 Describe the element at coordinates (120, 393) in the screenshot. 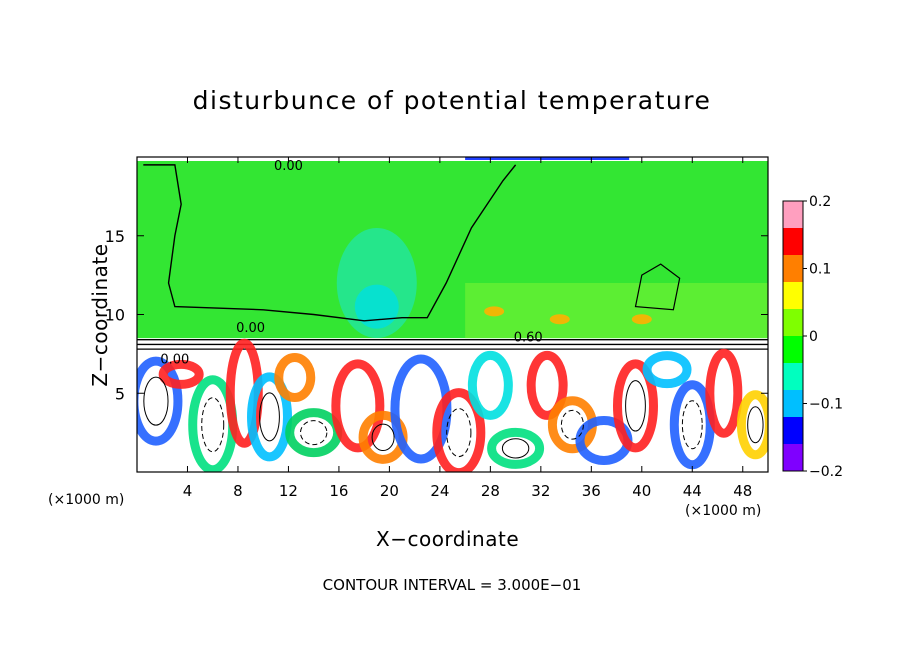

I see `y-tick-label-0: 5` at that location.